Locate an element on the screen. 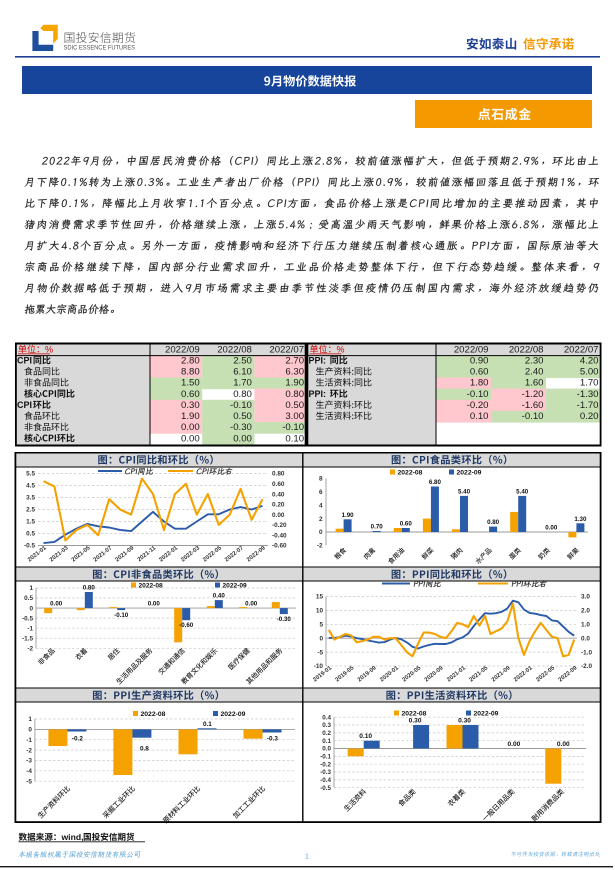  svg-text: -0.2 is located at coordinates (77, 739).